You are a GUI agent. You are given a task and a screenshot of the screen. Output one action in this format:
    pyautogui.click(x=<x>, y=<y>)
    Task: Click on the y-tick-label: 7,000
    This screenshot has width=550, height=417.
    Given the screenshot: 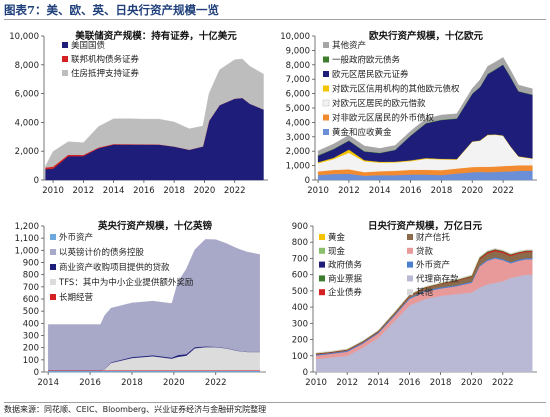 What is the action you would take?
    pyautogui.click(x=298, y=80)
    